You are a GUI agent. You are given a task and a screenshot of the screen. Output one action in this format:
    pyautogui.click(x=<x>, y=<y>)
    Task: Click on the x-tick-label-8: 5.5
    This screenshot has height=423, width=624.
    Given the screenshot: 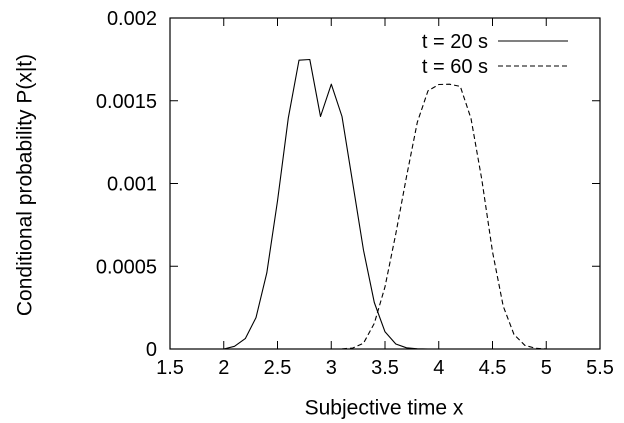 What is the action you would take?
    pyautogui.click(x=600, y=368)
    